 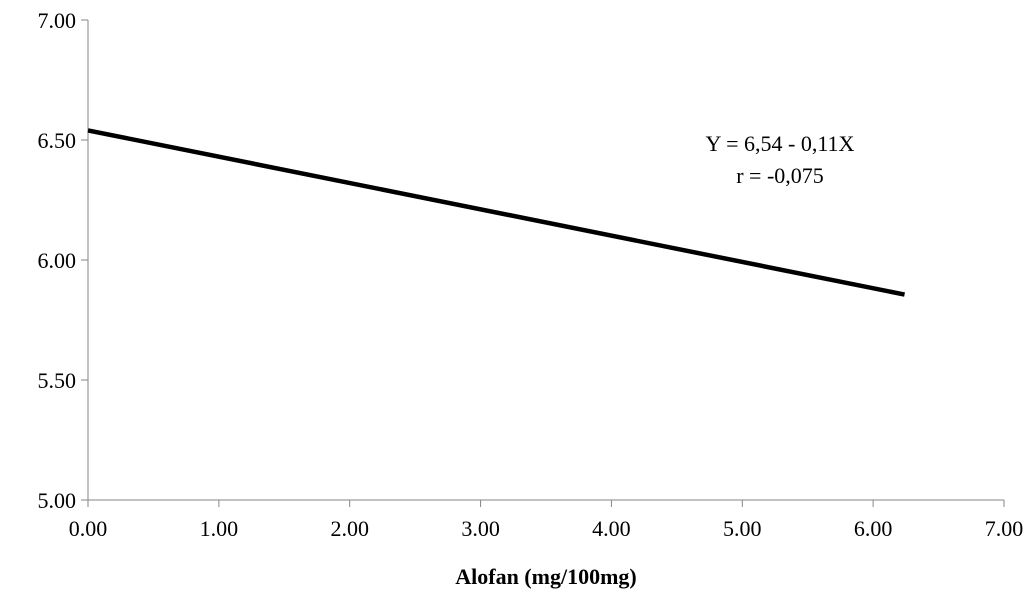 What do you see at coordinates (57, 500) in the screenshot?
I see `y-tick-label: 5.00` at bounding box center [57, 500].